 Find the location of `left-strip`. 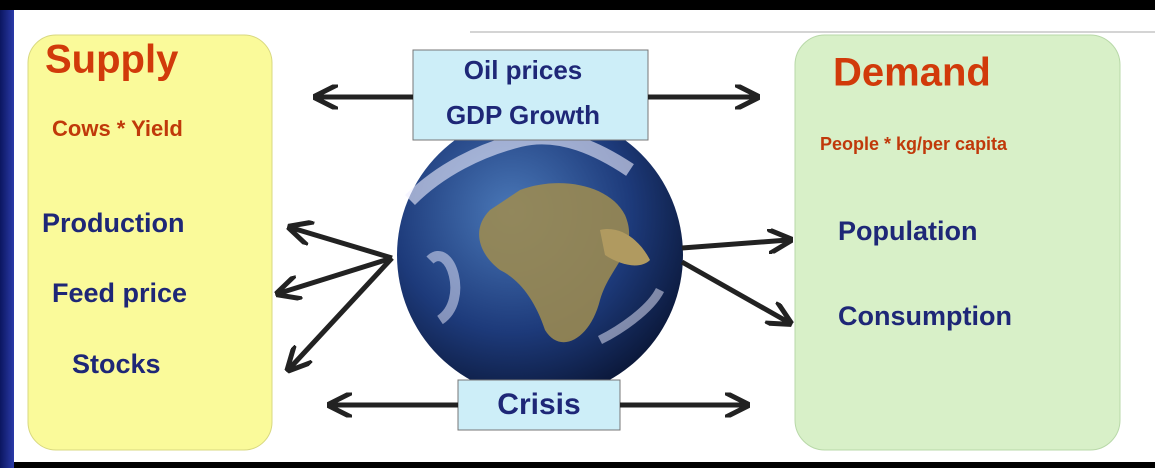

left-strip is located at coordinates (7, 239).